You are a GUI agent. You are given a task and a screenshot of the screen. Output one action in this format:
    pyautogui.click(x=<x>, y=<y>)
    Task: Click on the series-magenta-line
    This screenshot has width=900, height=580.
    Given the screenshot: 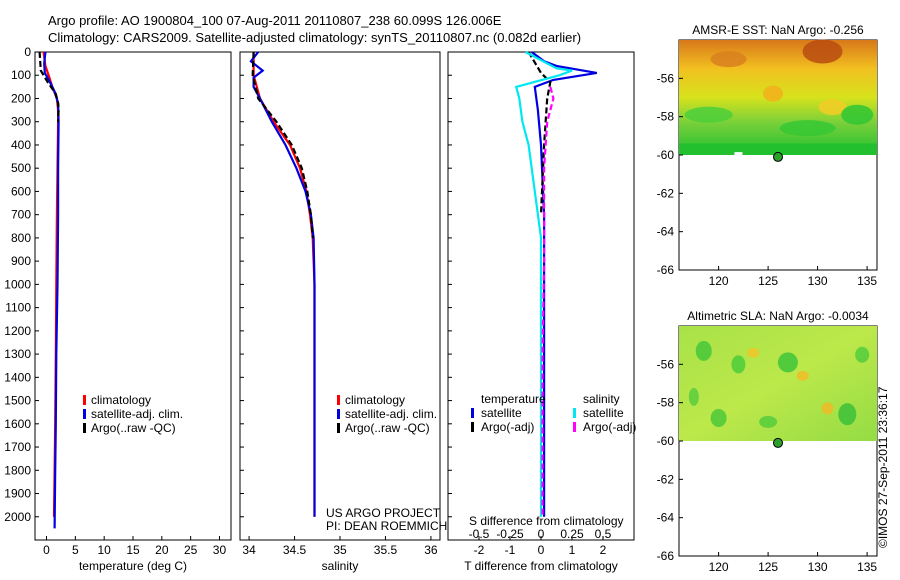 What is the action you would take?
    pyautogui.click(x=548, y=301)
    